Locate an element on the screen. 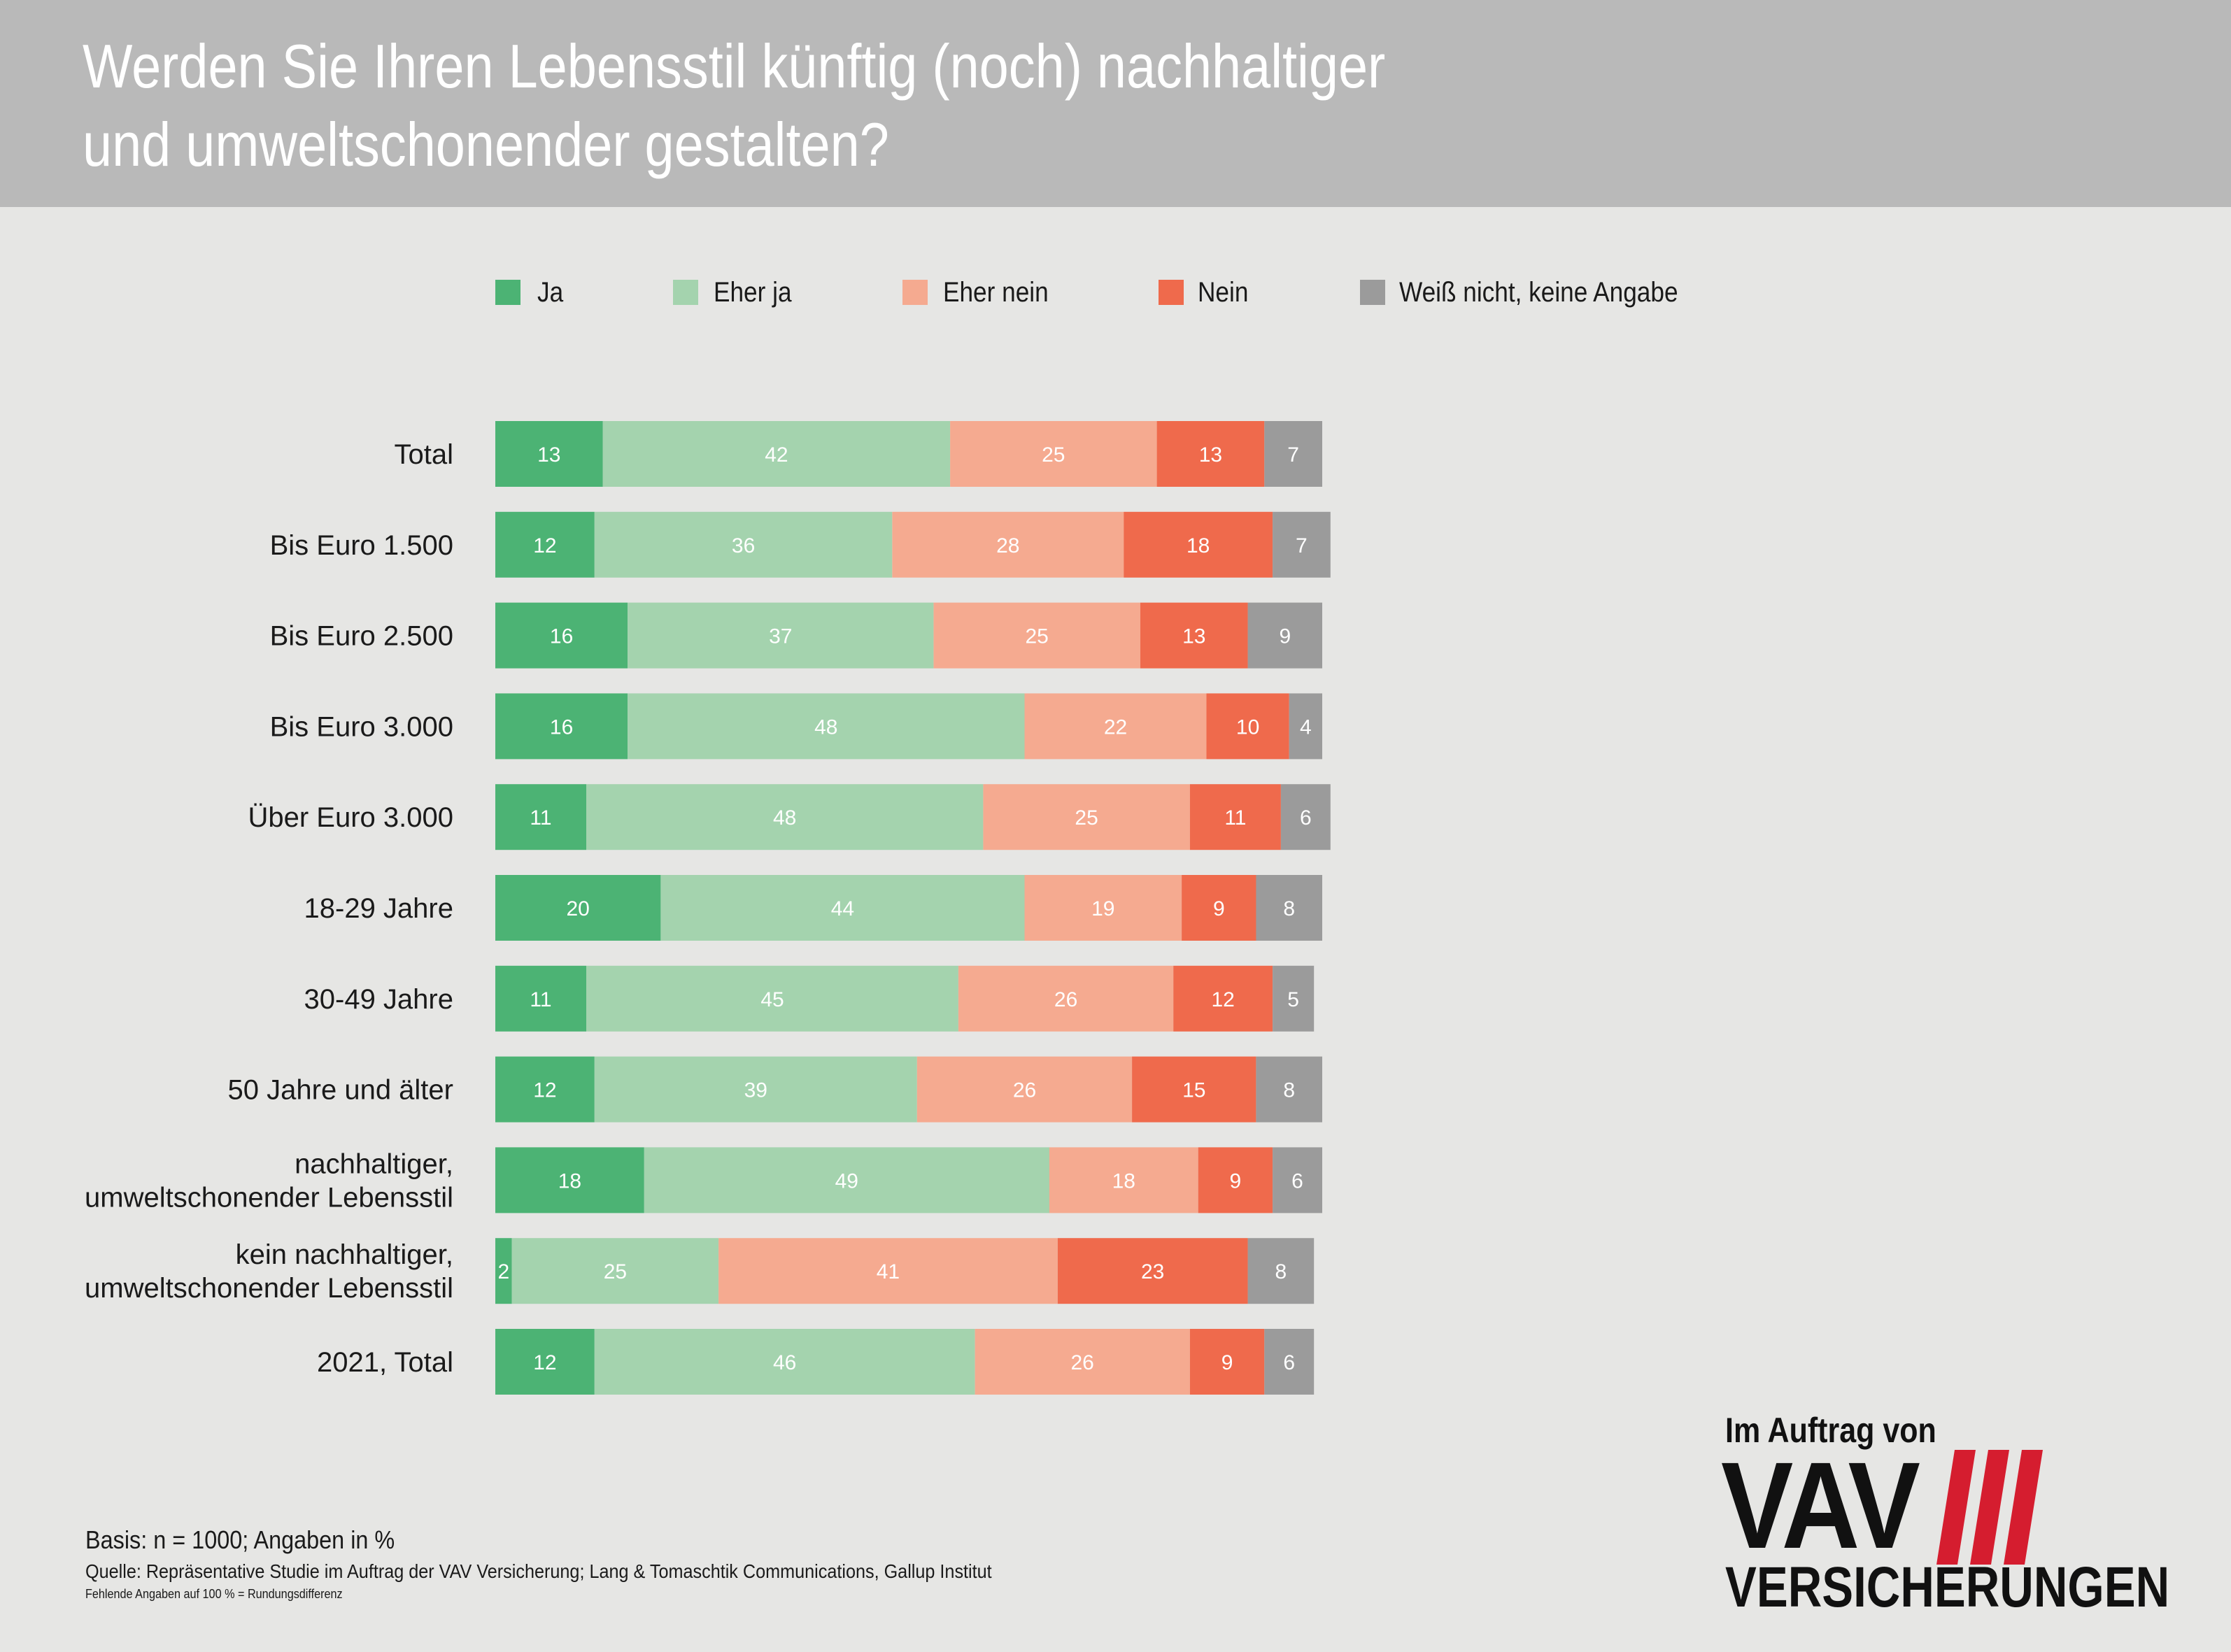 The image size is (2231, 1652). category-label-line: Über Euro 3.000 is located at coordinates (350, 817).